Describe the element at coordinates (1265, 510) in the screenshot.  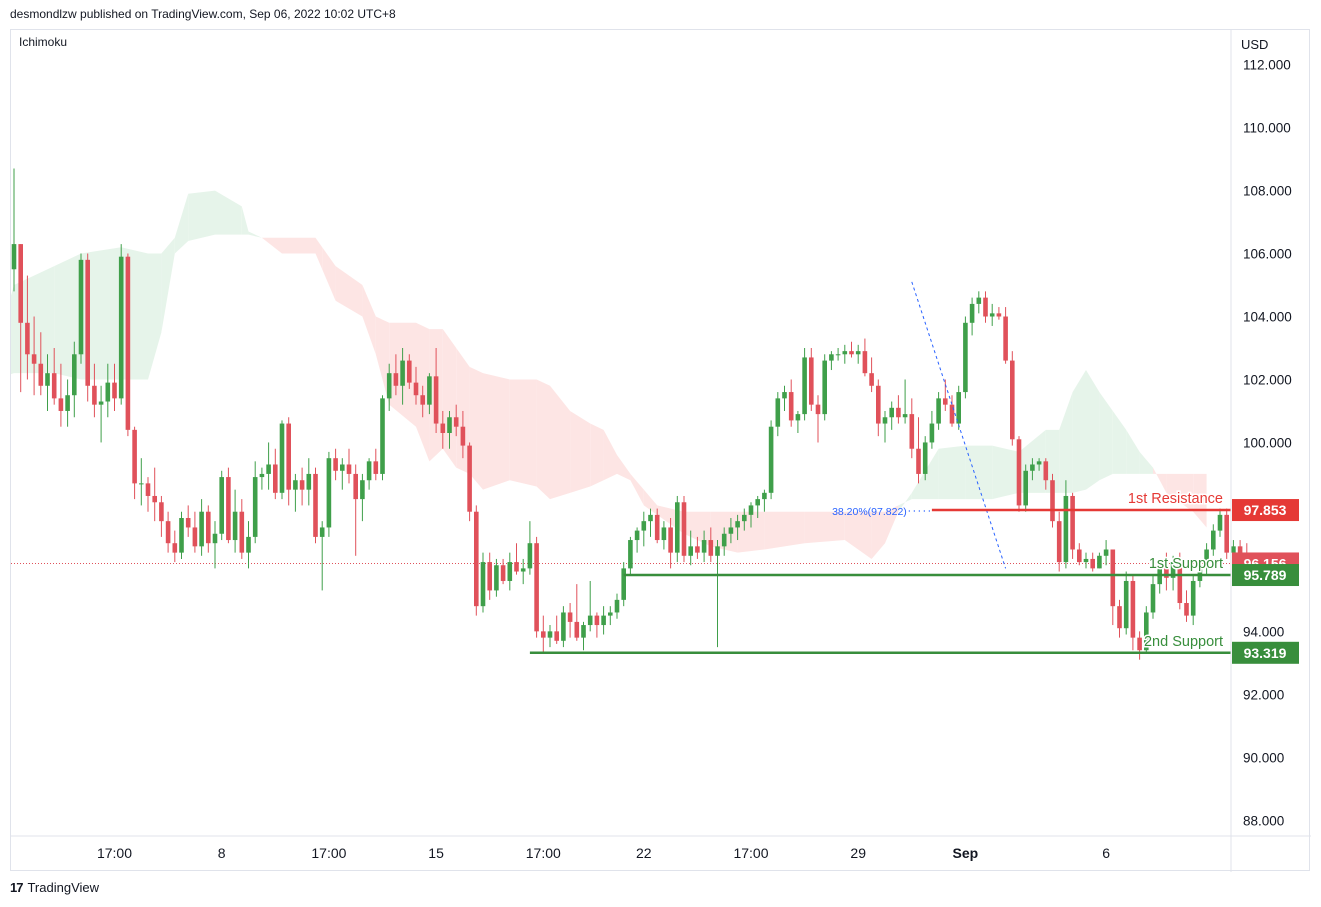
I see `resistance-price-badge` at that location.